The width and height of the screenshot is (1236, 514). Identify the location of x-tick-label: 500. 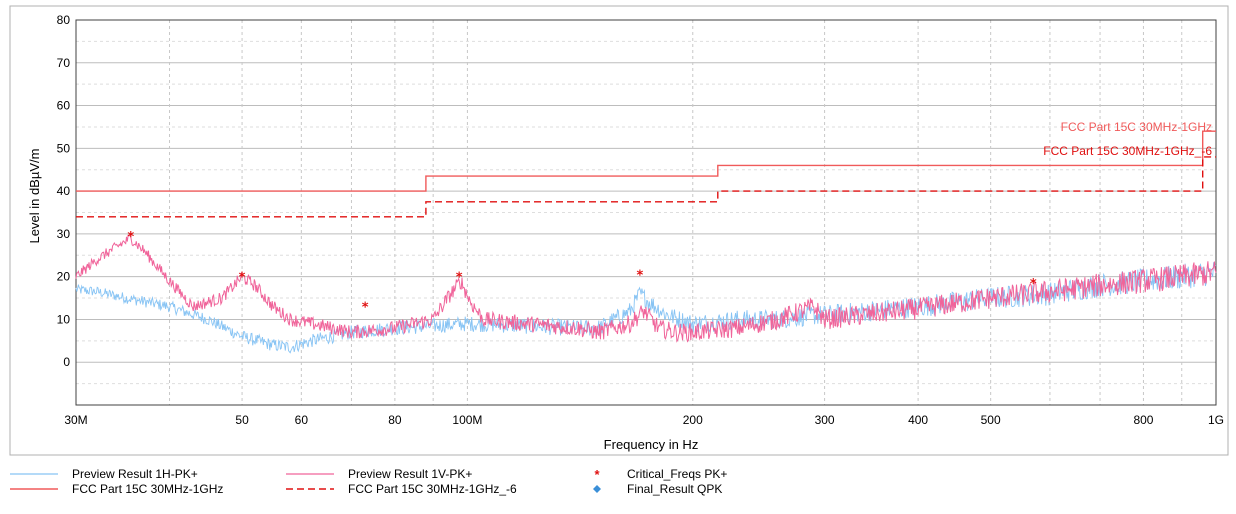
(991, 420).